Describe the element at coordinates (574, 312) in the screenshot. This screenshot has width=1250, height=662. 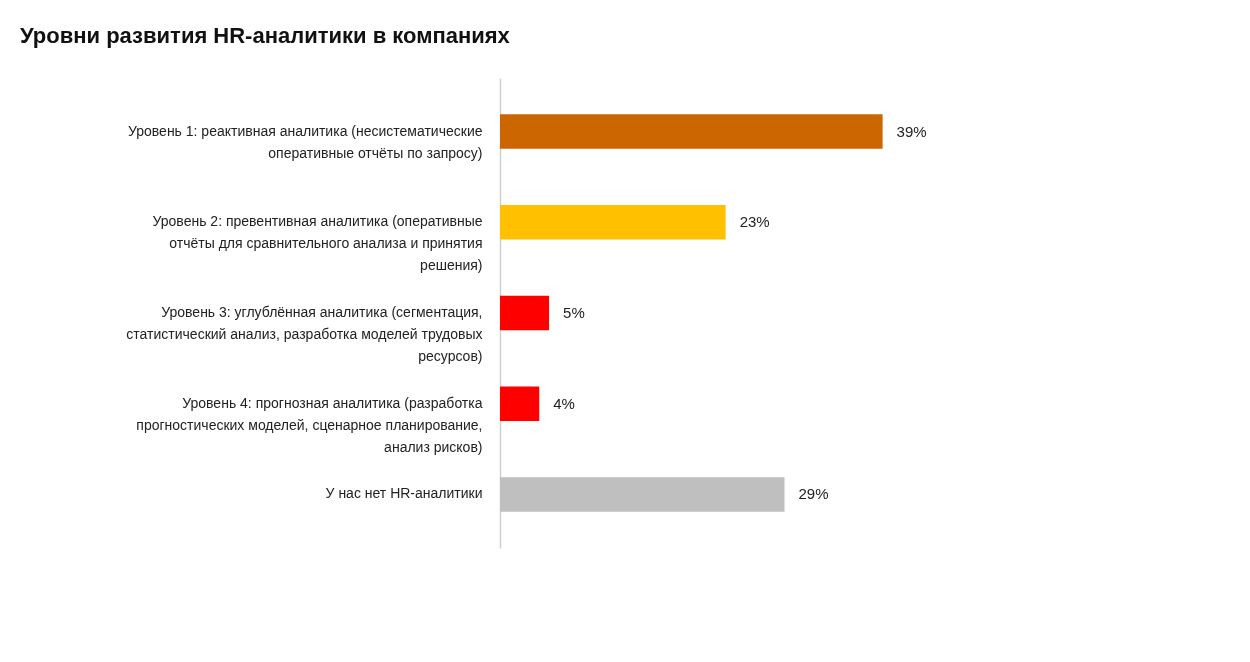
I see `data-label: 5%` at that location.